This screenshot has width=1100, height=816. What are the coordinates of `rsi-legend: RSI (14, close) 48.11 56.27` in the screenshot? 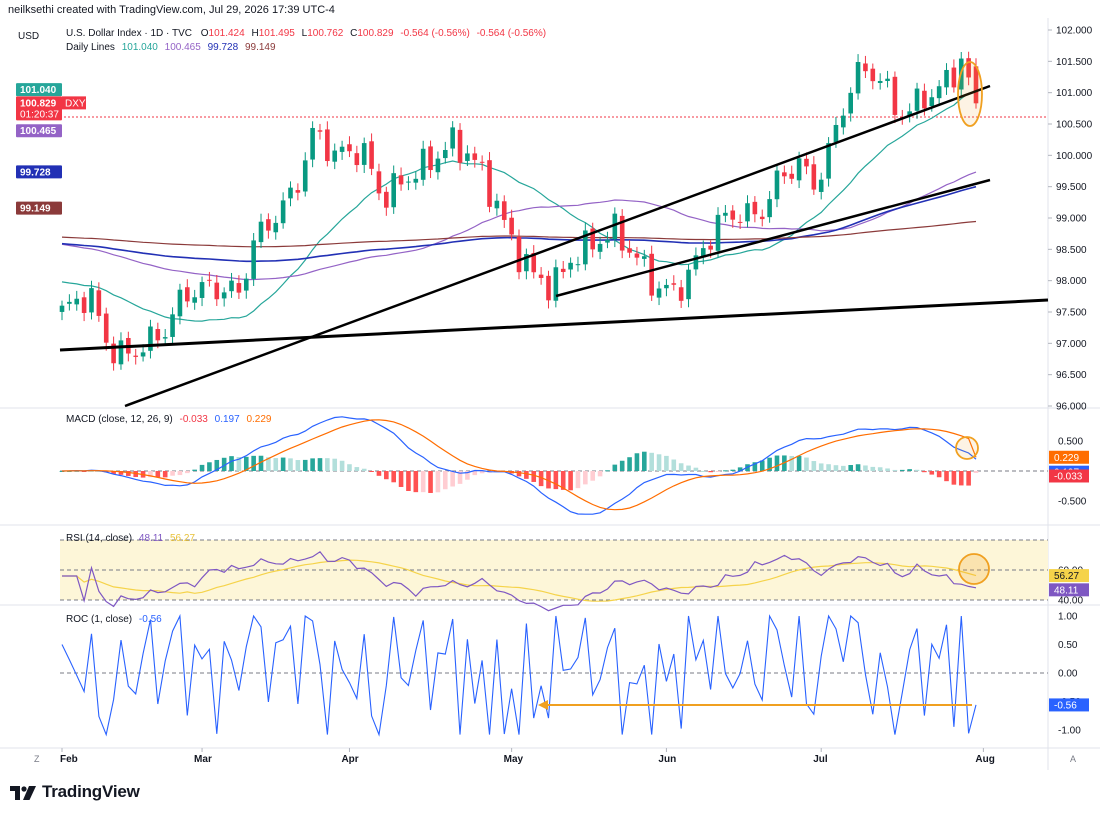 It's located at (130, 538).